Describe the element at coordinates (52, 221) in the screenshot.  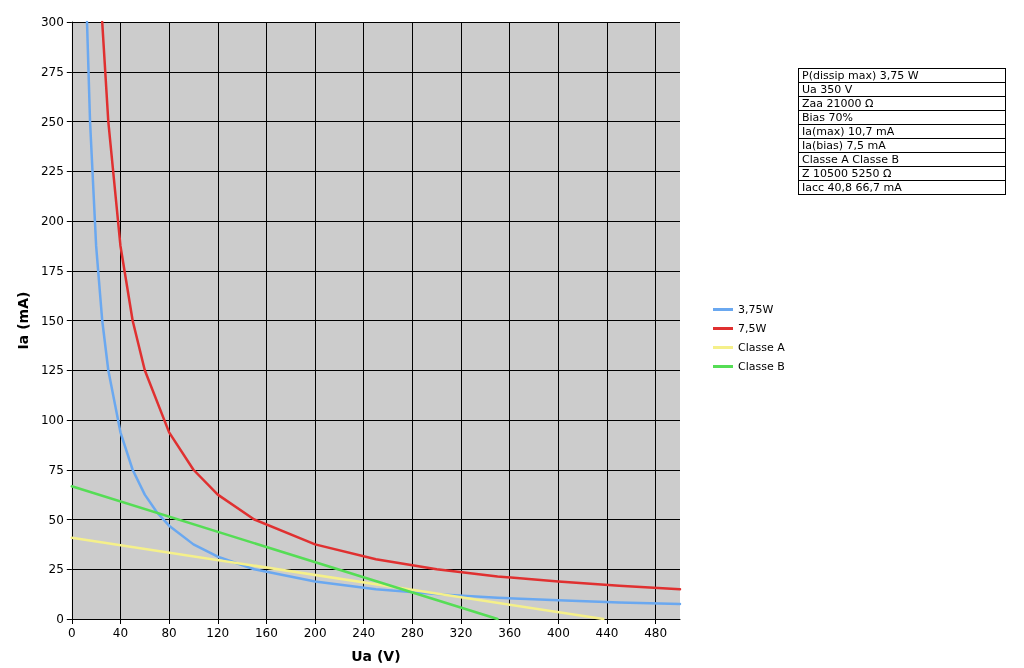
I see `y-tick-label: 200` at that location.